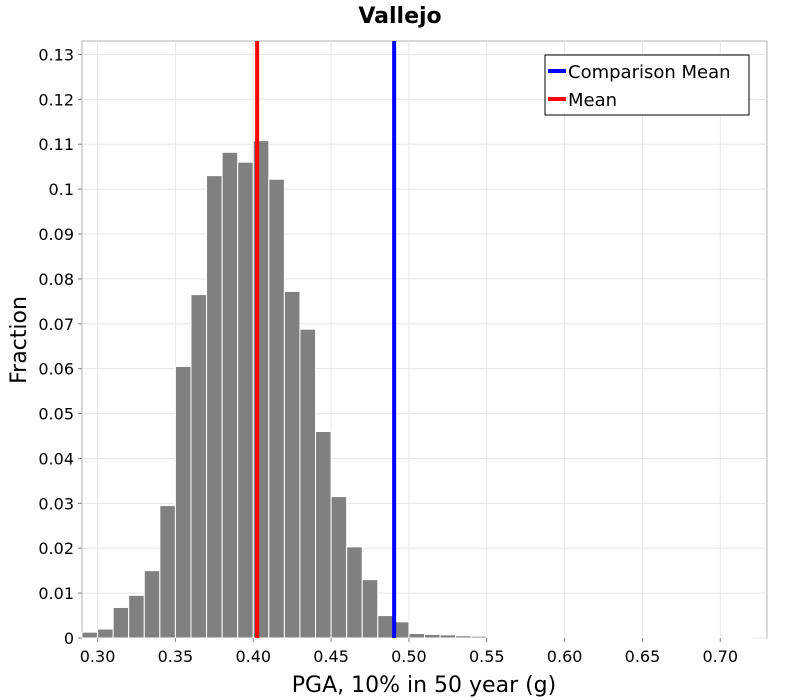 Image resolution: width=800 pixels, height=700 pixels. What do you see at coordinates (56, 458) in the screenshot?
I see `y-tick-label: 0.04` at bounding box center [56, 458].